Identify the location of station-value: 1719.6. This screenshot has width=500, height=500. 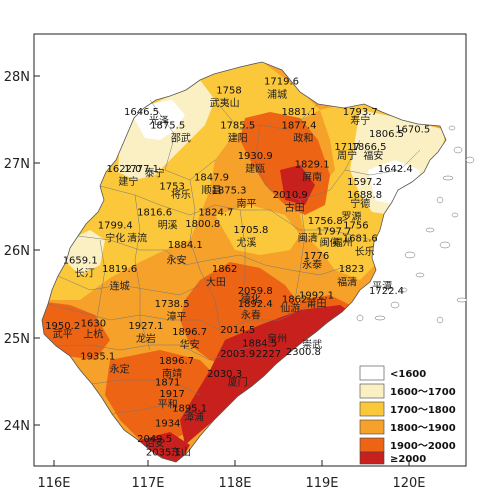
(281, 82).